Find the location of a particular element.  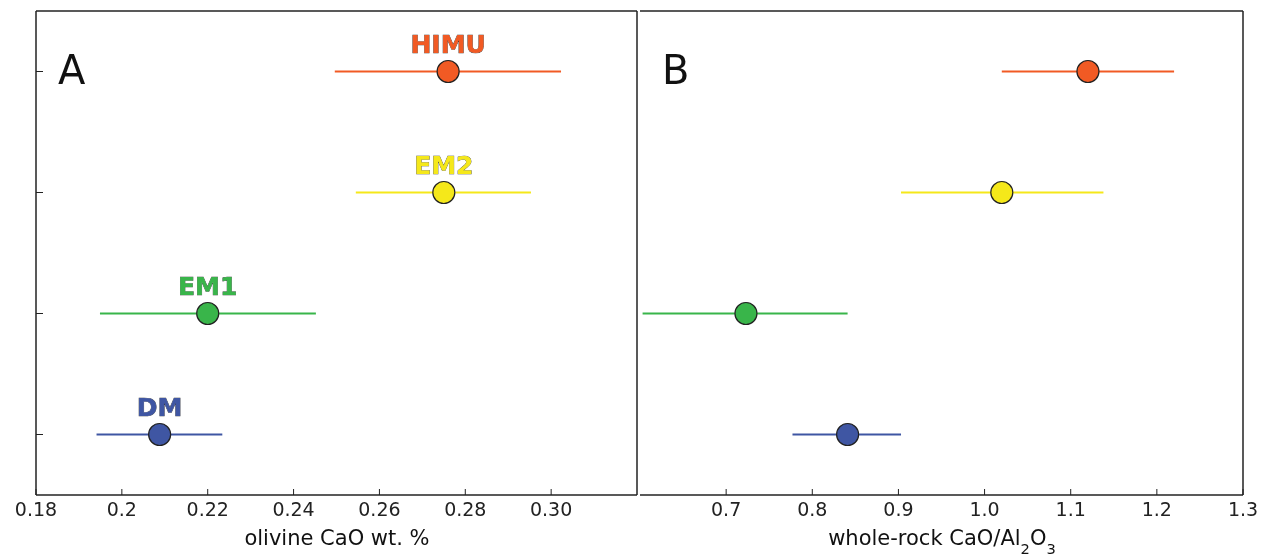

x-axis-title: whole-rock CaO/Al$_{2}$O$_{3}$ is located at coordinates (942, 541).